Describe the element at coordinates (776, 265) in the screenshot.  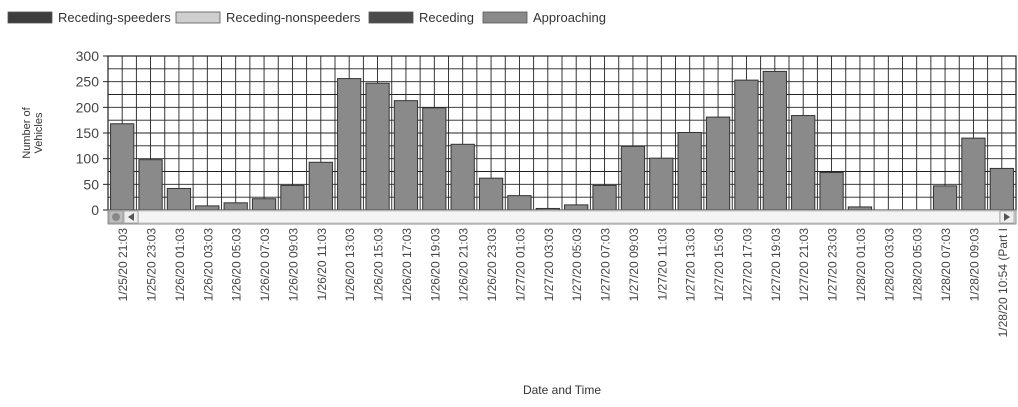
I see `x-tick-label: 1/27/20 19:03` at that location.